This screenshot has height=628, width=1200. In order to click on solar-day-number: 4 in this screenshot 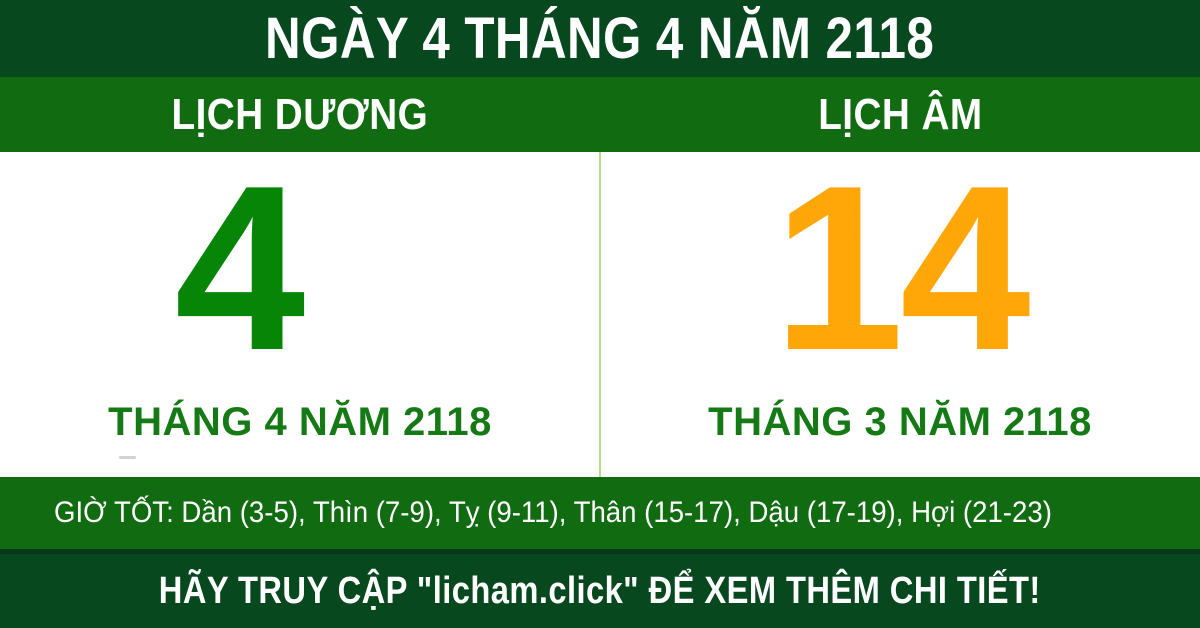, I will do `click(240, 267)`.